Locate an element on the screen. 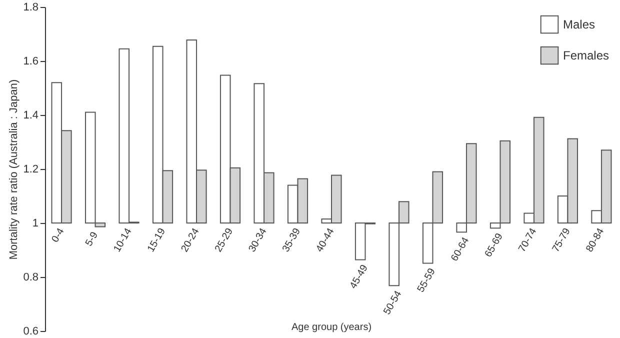  y-tick-label: 1 is located at coordinates (35, 224).